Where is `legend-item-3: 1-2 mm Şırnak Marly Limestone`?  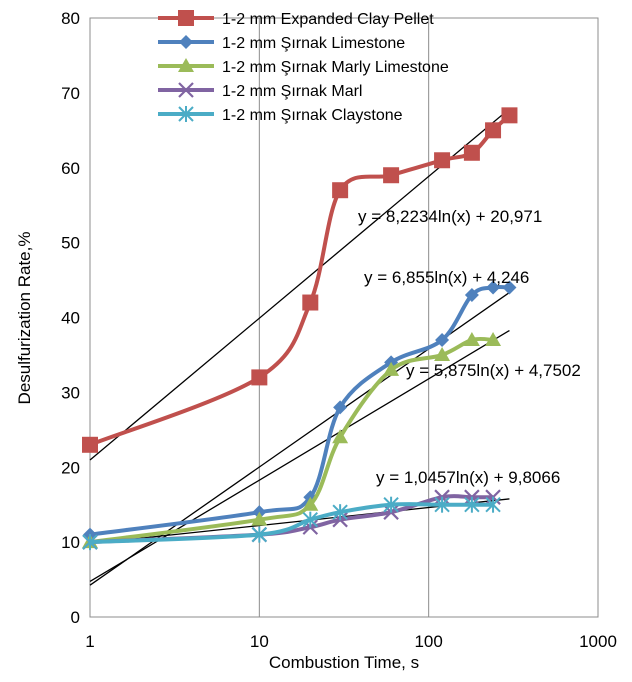 legend-item-3: 1-2 mm Şırnak Marly Limestone is located at coordinates (303, 67).